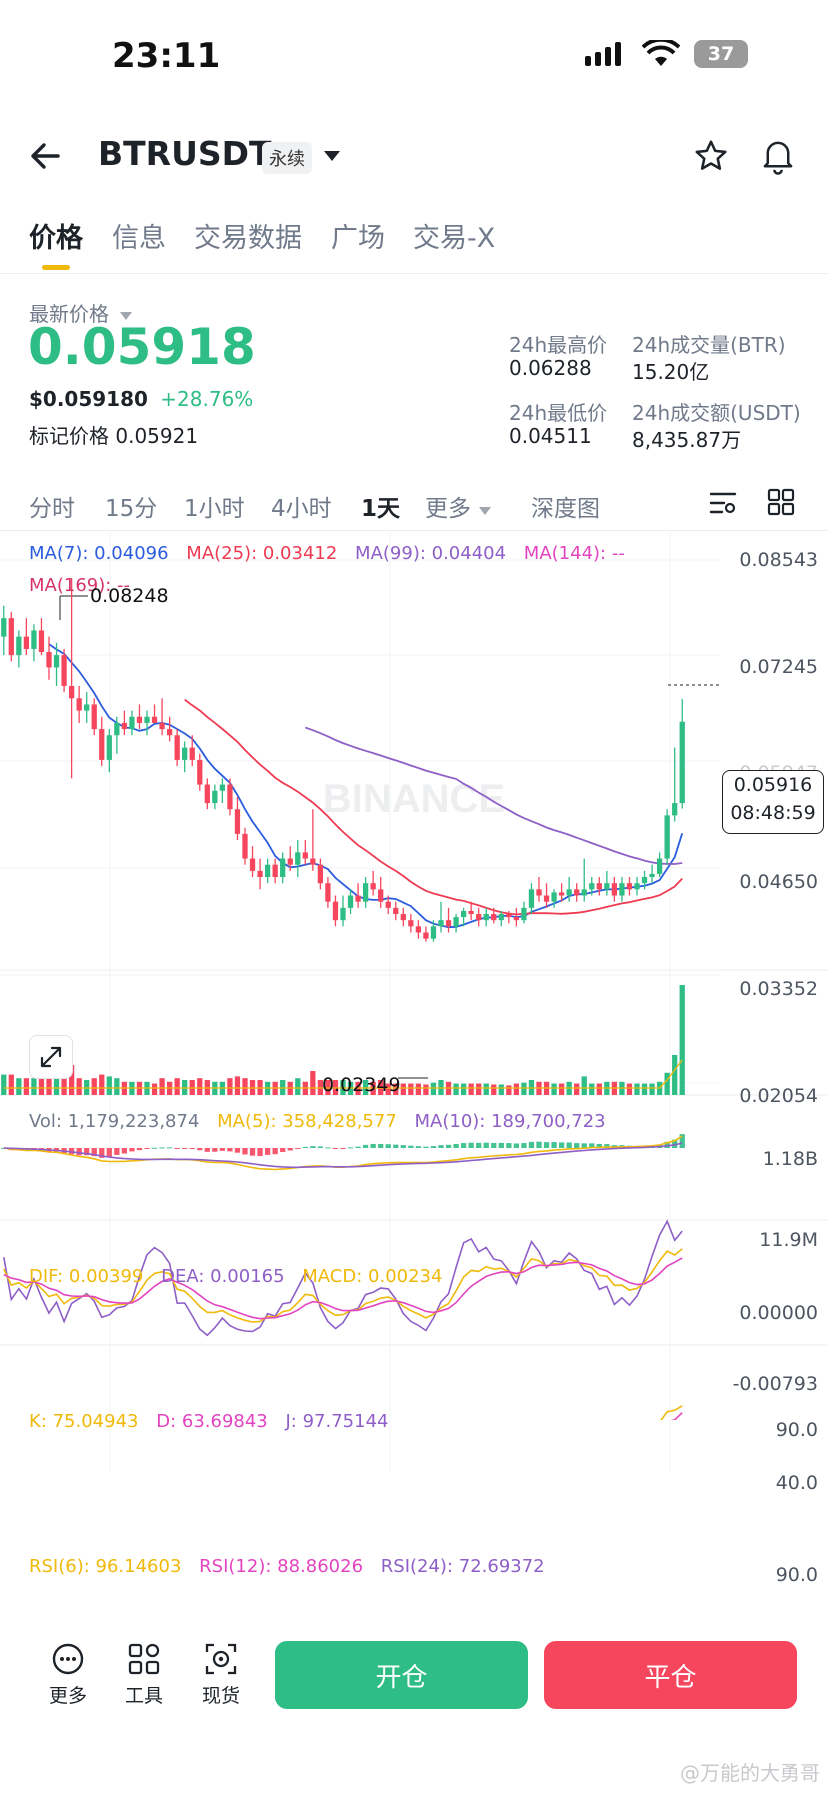 The width and height of the screenshot is (828, 1795). What do you see at coordinates (301, 509) in the screenshot?
I see `timeframe-4h: 4小时` at bounding box center [301, 509].